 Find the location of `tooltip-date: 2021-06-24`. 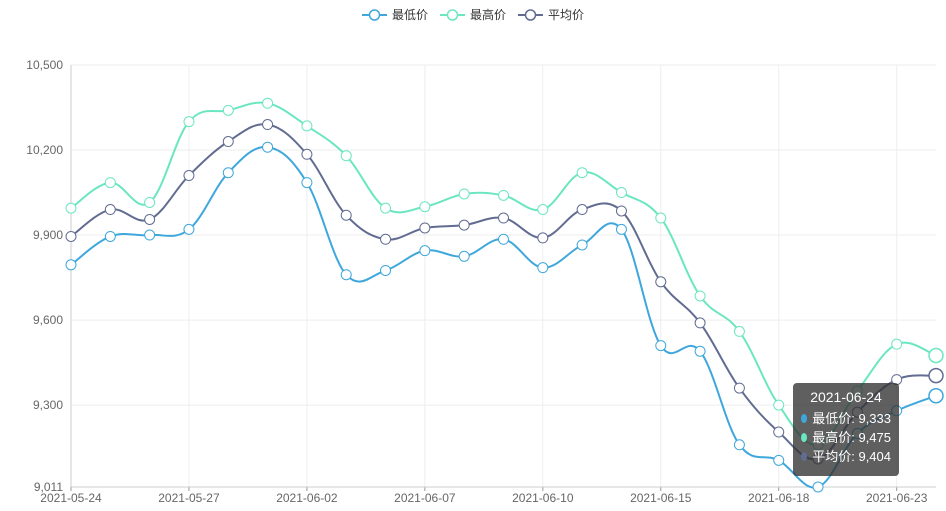

tooltip-date: 2021-06-24 is located at coordinates (846, 397).